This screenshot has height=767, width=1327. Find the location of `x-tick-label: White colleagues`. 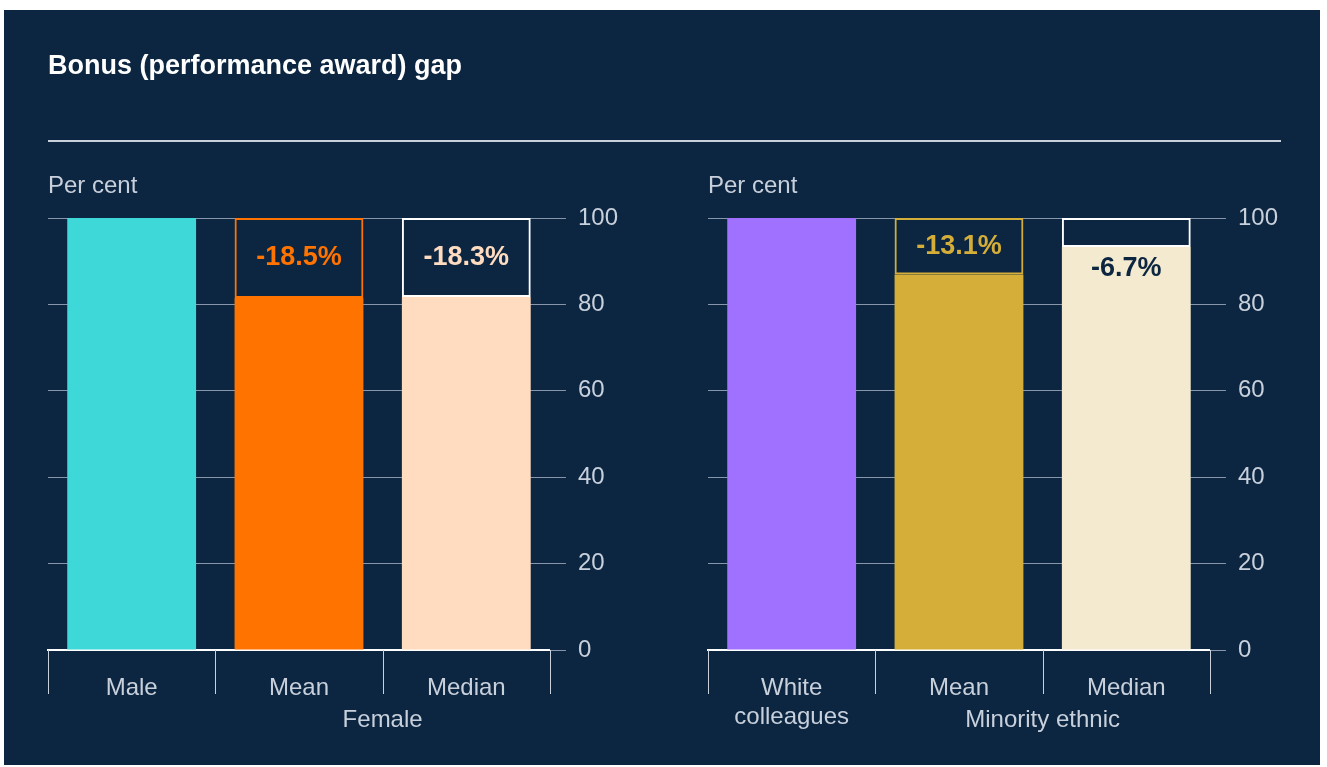

x-tick-label: White colleagues is located at coordinates (792, 701).